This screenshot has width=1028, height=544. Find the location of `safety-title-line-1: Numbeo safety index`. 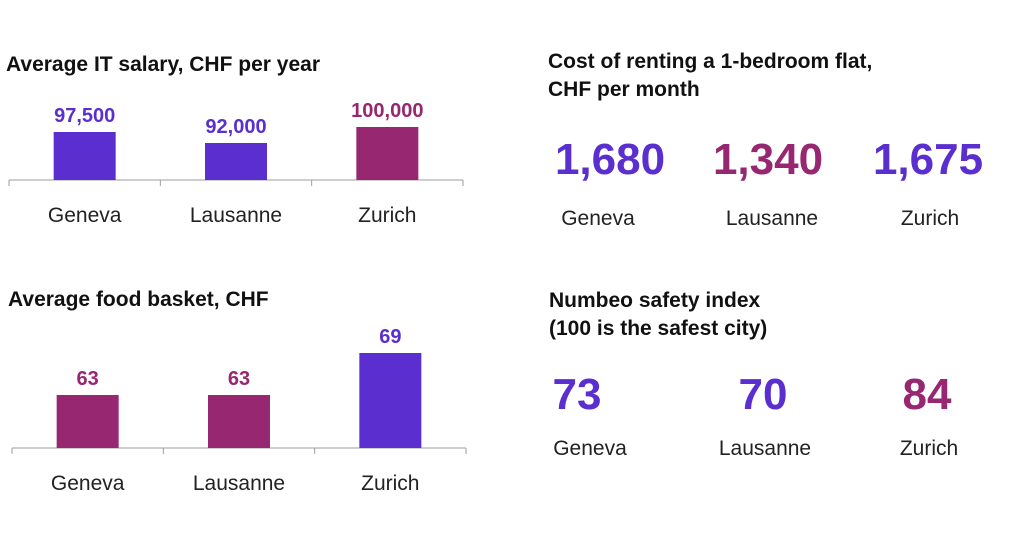

safety-title-line-1: Numbeo safety index is located at coordinates (655, 300).